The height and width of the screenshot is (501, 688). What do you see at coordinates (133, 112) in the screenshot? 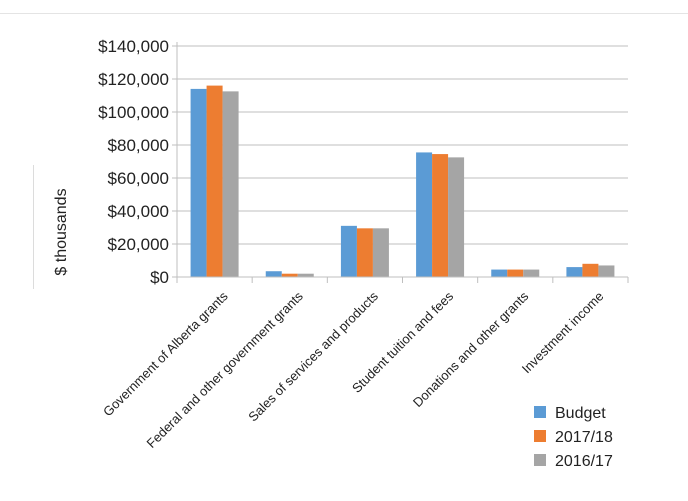
I see `y-tick-label: $100,000` at bounding box center [133, 112].